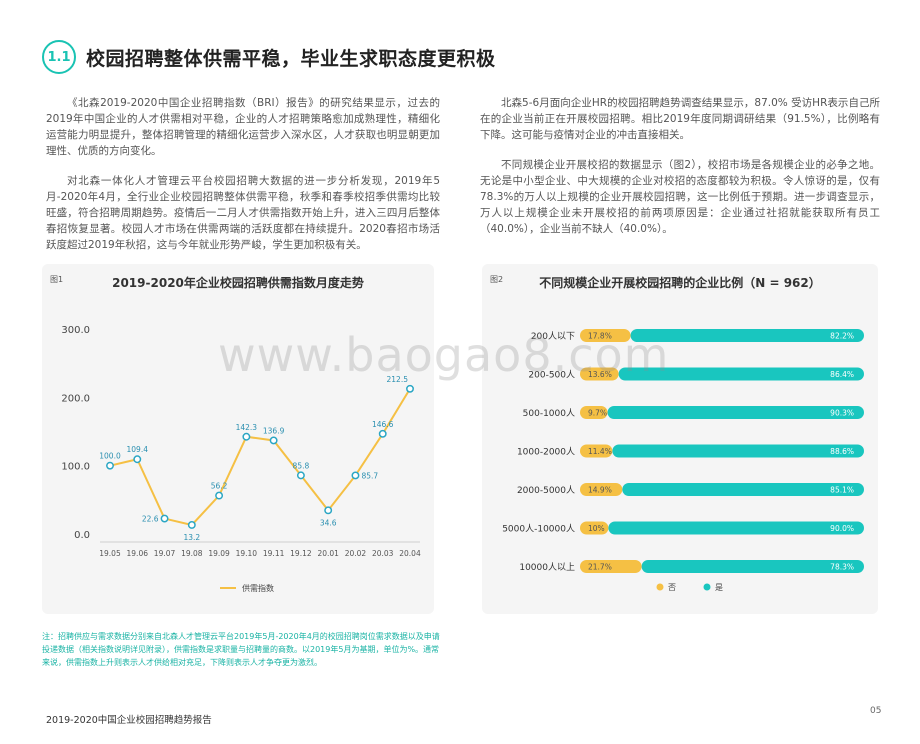 The width and height of the screenshot is (920, 744). I want to click on data-label: 212.5, so click(398, 379).